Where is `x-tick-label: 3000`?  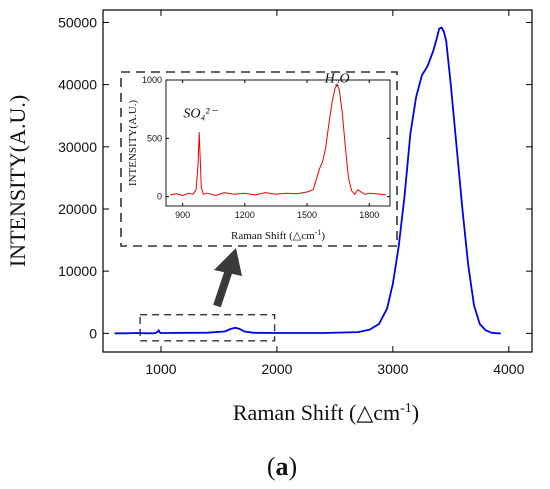 x-tick-label: 3000 is located at coordinates (392, 369).